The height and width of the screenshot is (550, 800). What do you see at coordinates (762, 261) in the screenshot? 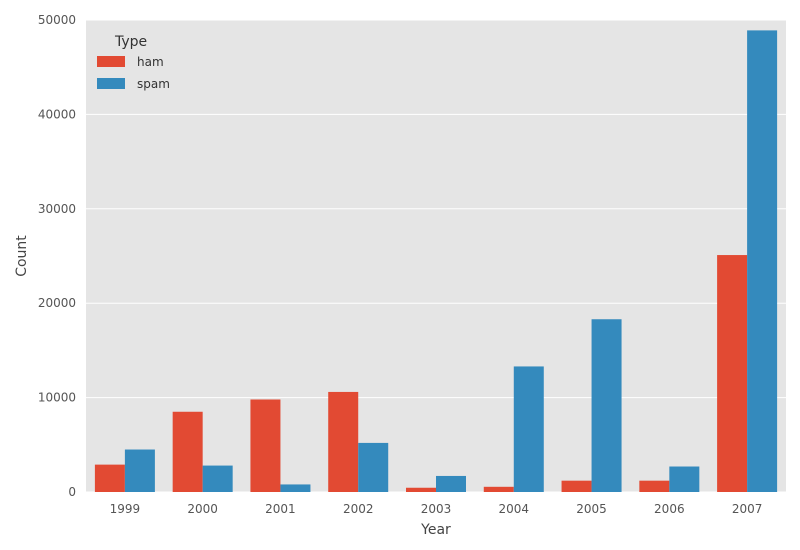
I see `bar-spam-2007` at bounding box center [762, 261].